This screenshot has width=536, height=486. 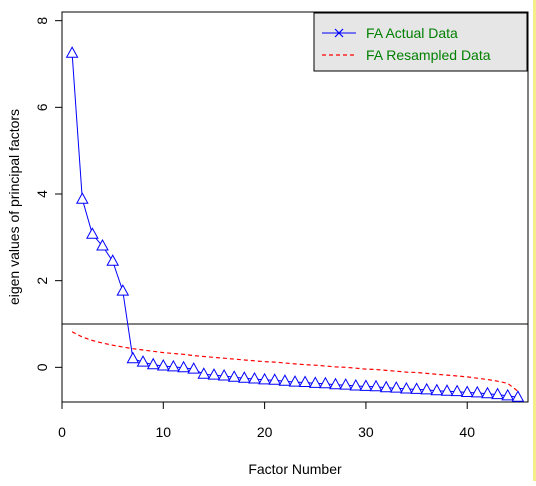 What do you see at coordinates (366, 432) in the screenshot?
I see `x-tick-label: 30` at bounding box center [366, 432].